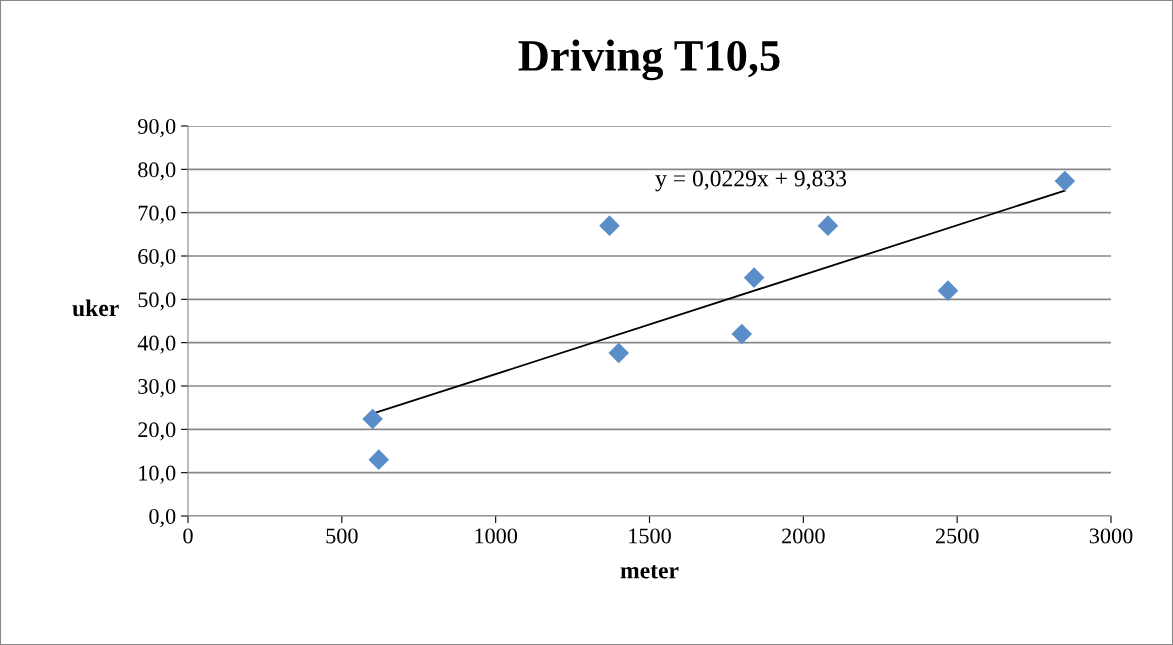  I want to click on x-tick-label: 1000, so click(496, 536).